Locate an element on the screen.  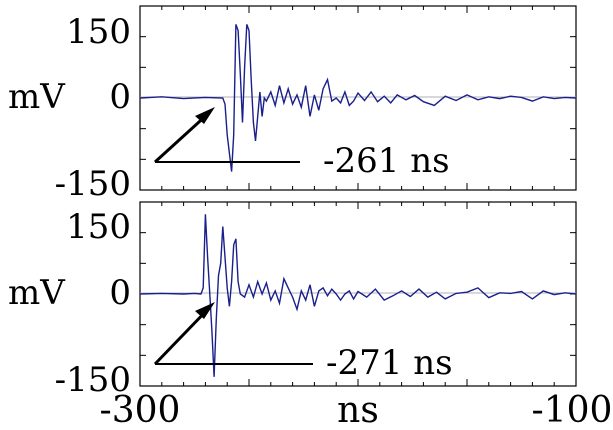
x-tick-label-max: -100 is located at coordinates (572, 410).